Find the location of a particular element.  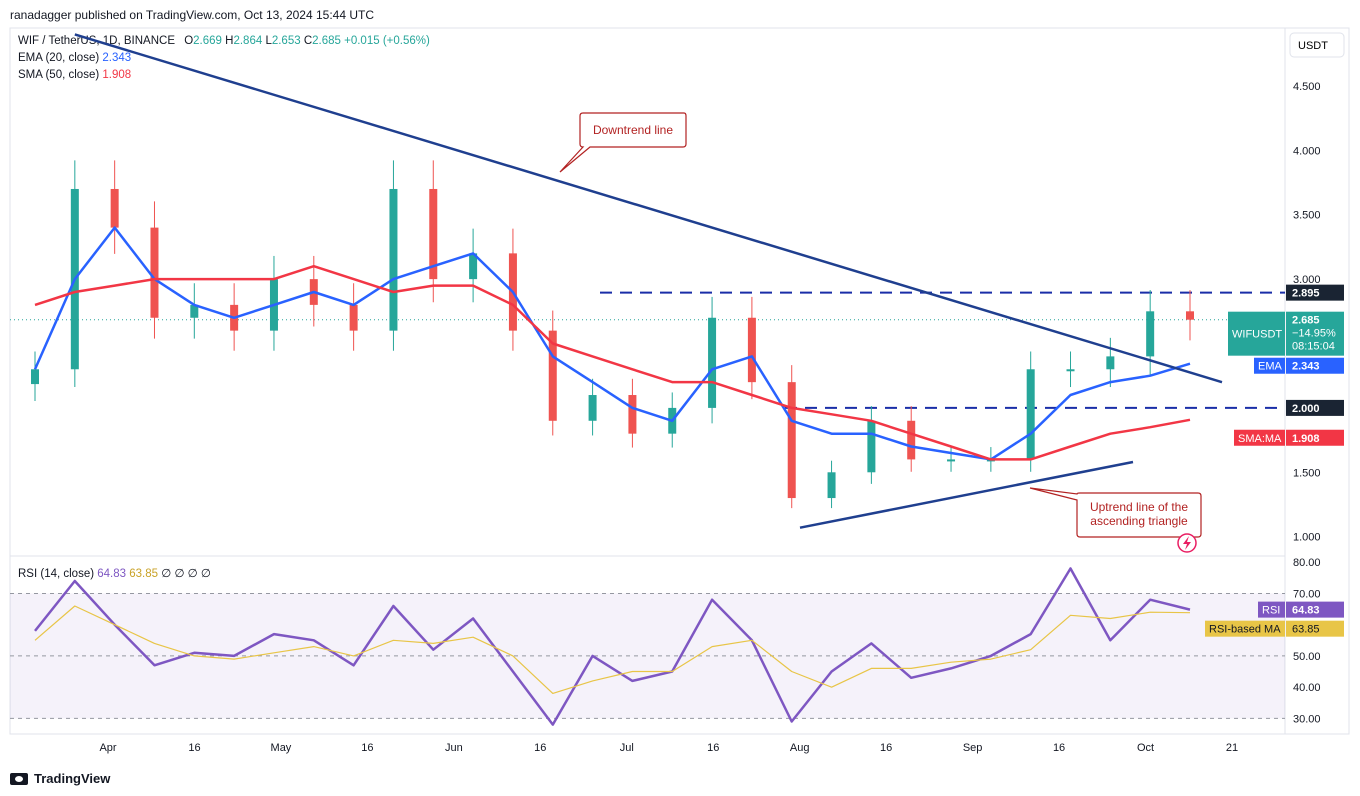

price-badge-bg is located at coordinates (1315, 333).